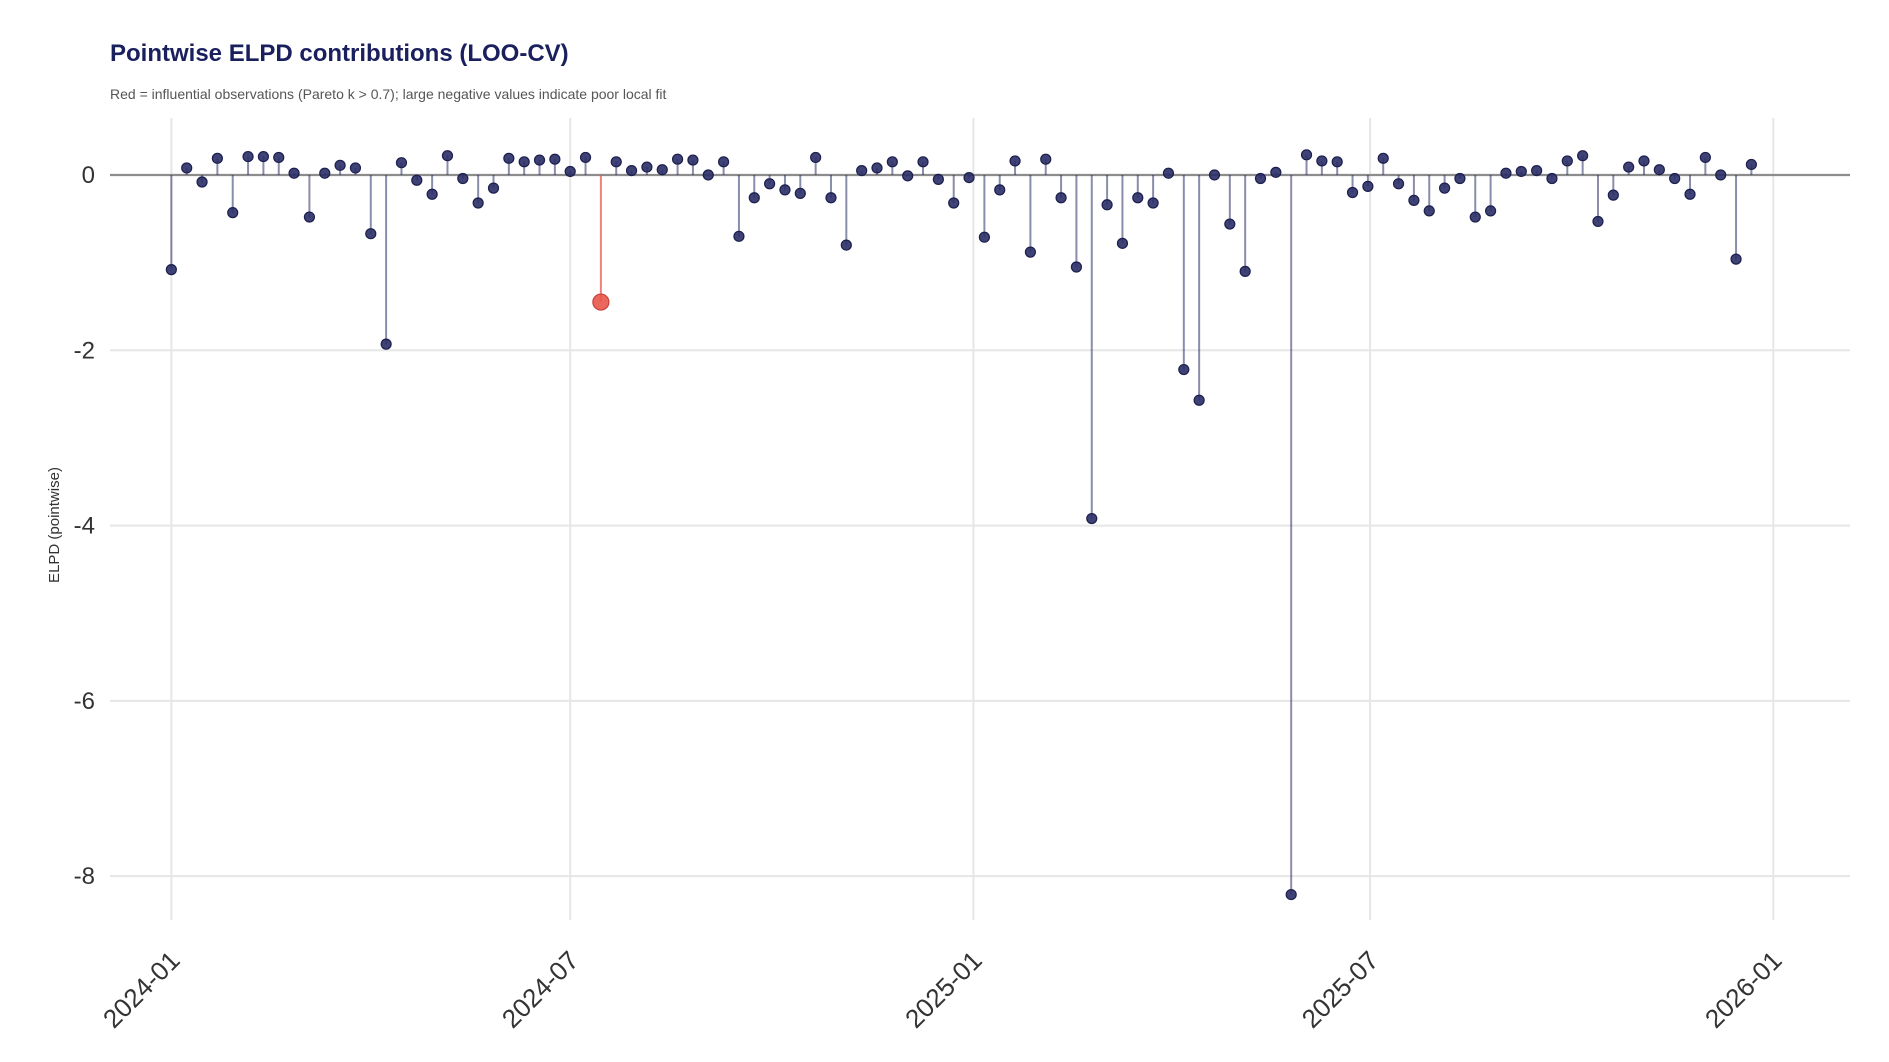 This screenshot has height=1062, width=1889. What do you see at coordinates (54, 525) in the screenshot?
I see `y-axis-label: ELPD (pointwise)` at bounding box center [54, 525].